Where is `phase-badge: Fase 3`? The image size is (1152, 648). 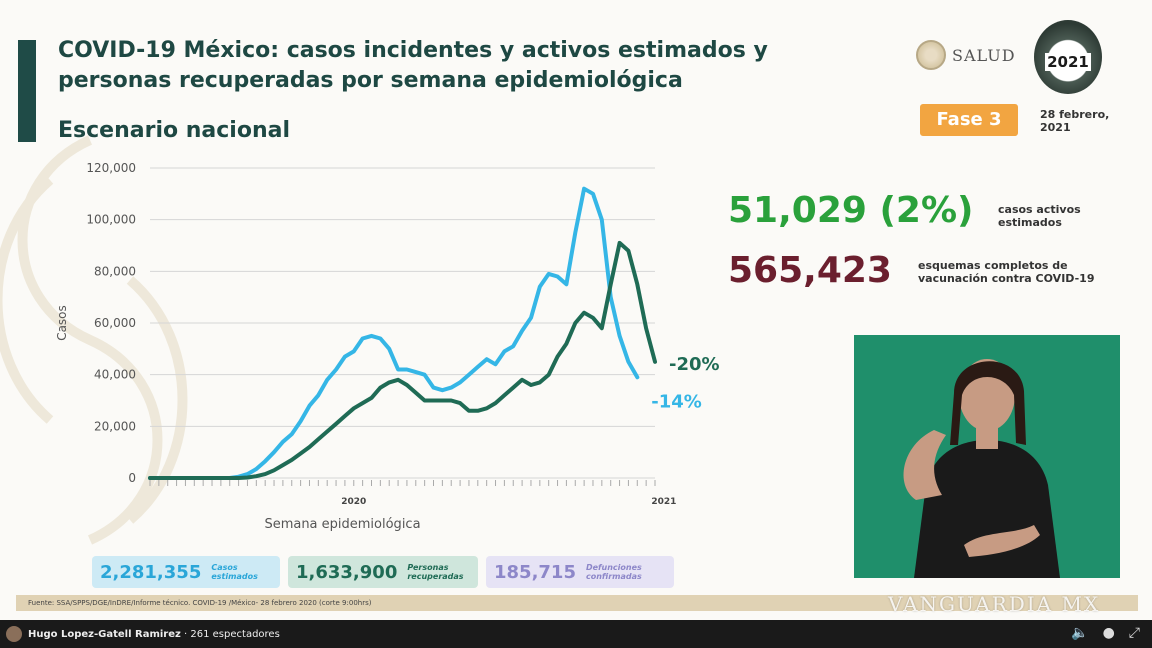 phase-badge: Fase 3 is located at coordinates (969, 120).